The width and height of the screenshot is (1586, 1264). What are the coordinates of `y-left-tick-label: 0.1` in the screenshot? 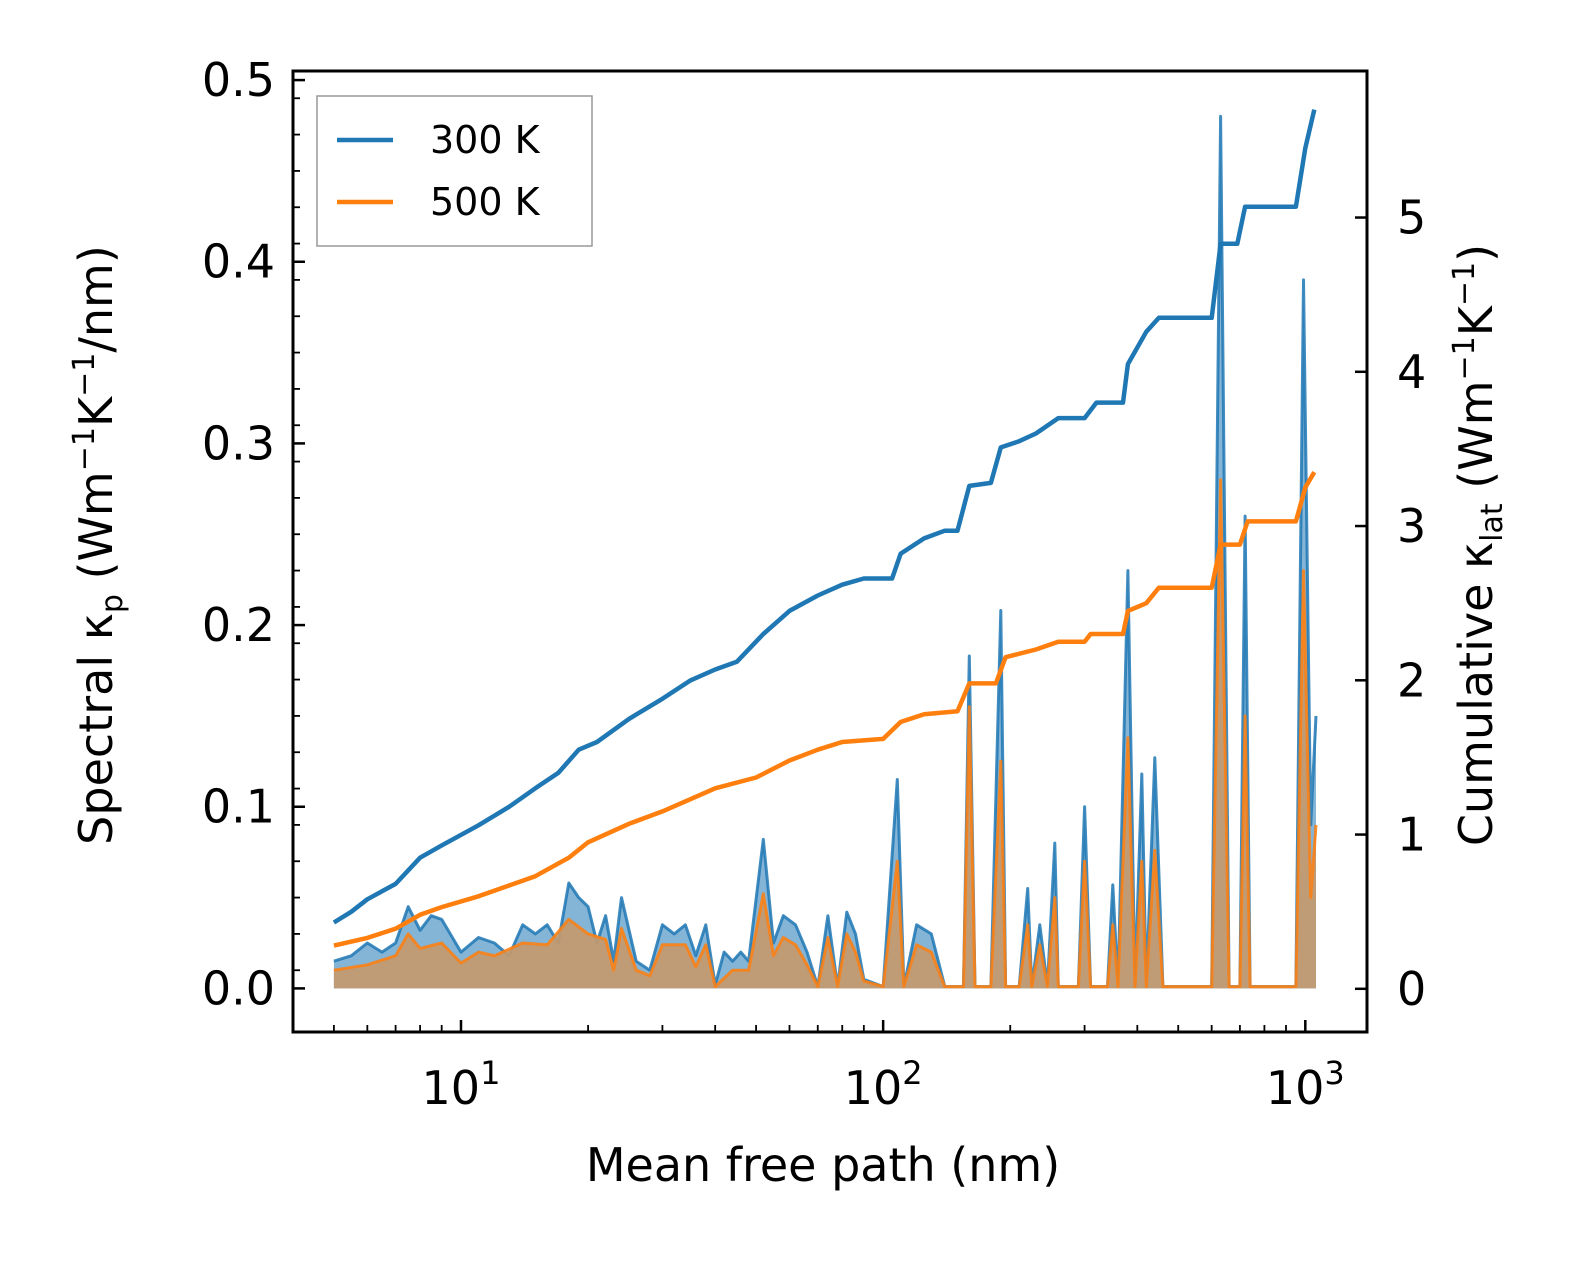 It's located at (238, 807).